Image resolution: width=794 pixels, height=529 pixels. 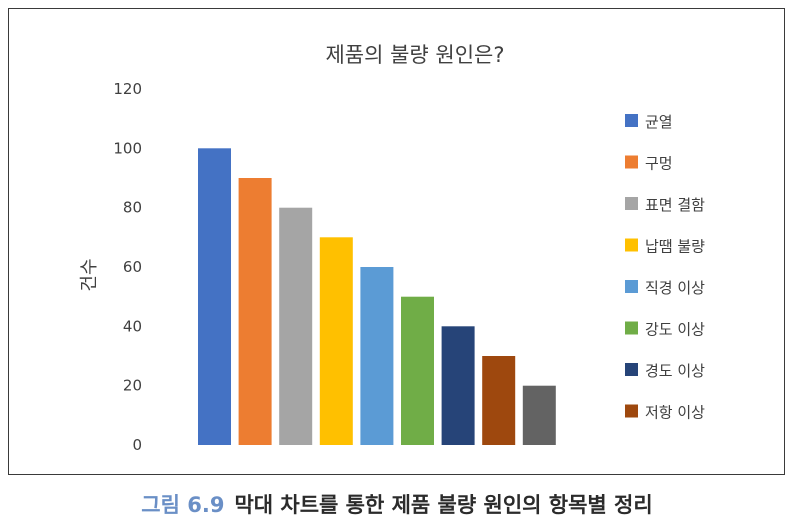 I want to click on y-tick-label: 20, so click(x=132, y=386).